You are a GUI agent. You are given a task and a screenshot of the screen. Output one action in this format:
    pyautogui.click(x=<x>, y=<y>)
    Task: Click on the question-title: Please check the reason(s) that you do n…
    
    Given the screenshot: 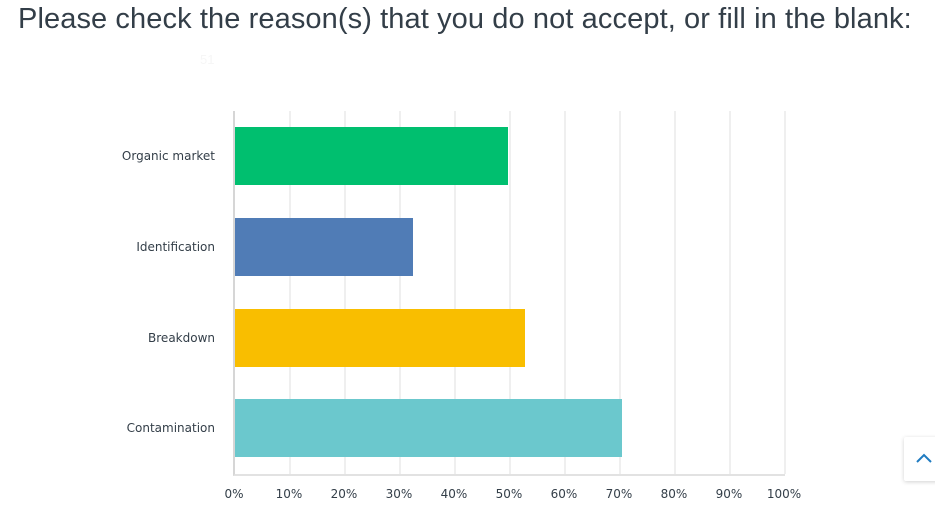 What is the action you would take?
    pyautogui.click(x=465, y=19)
    